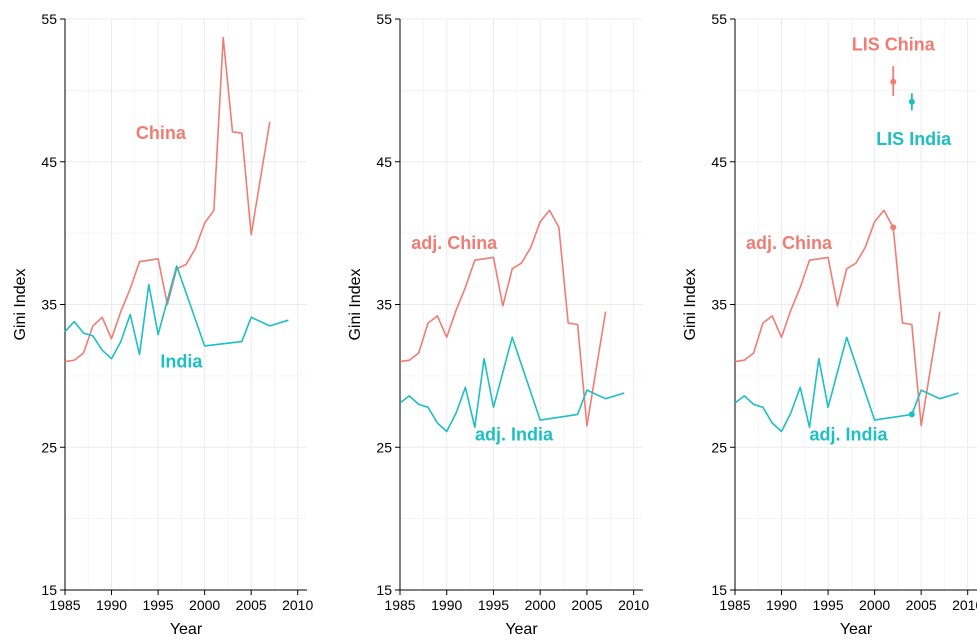  I want to click on series-label: LIS China, so click(894, 45).